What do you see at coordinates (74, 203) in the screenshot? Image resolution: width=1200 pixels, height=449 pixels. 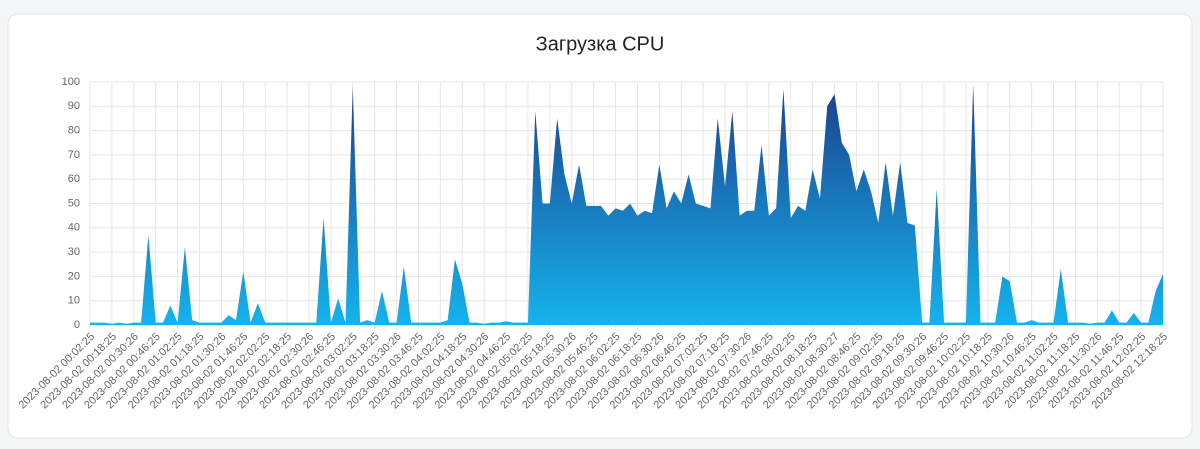 I see `y-tick-label: 50` at bounding box center [74, 203].